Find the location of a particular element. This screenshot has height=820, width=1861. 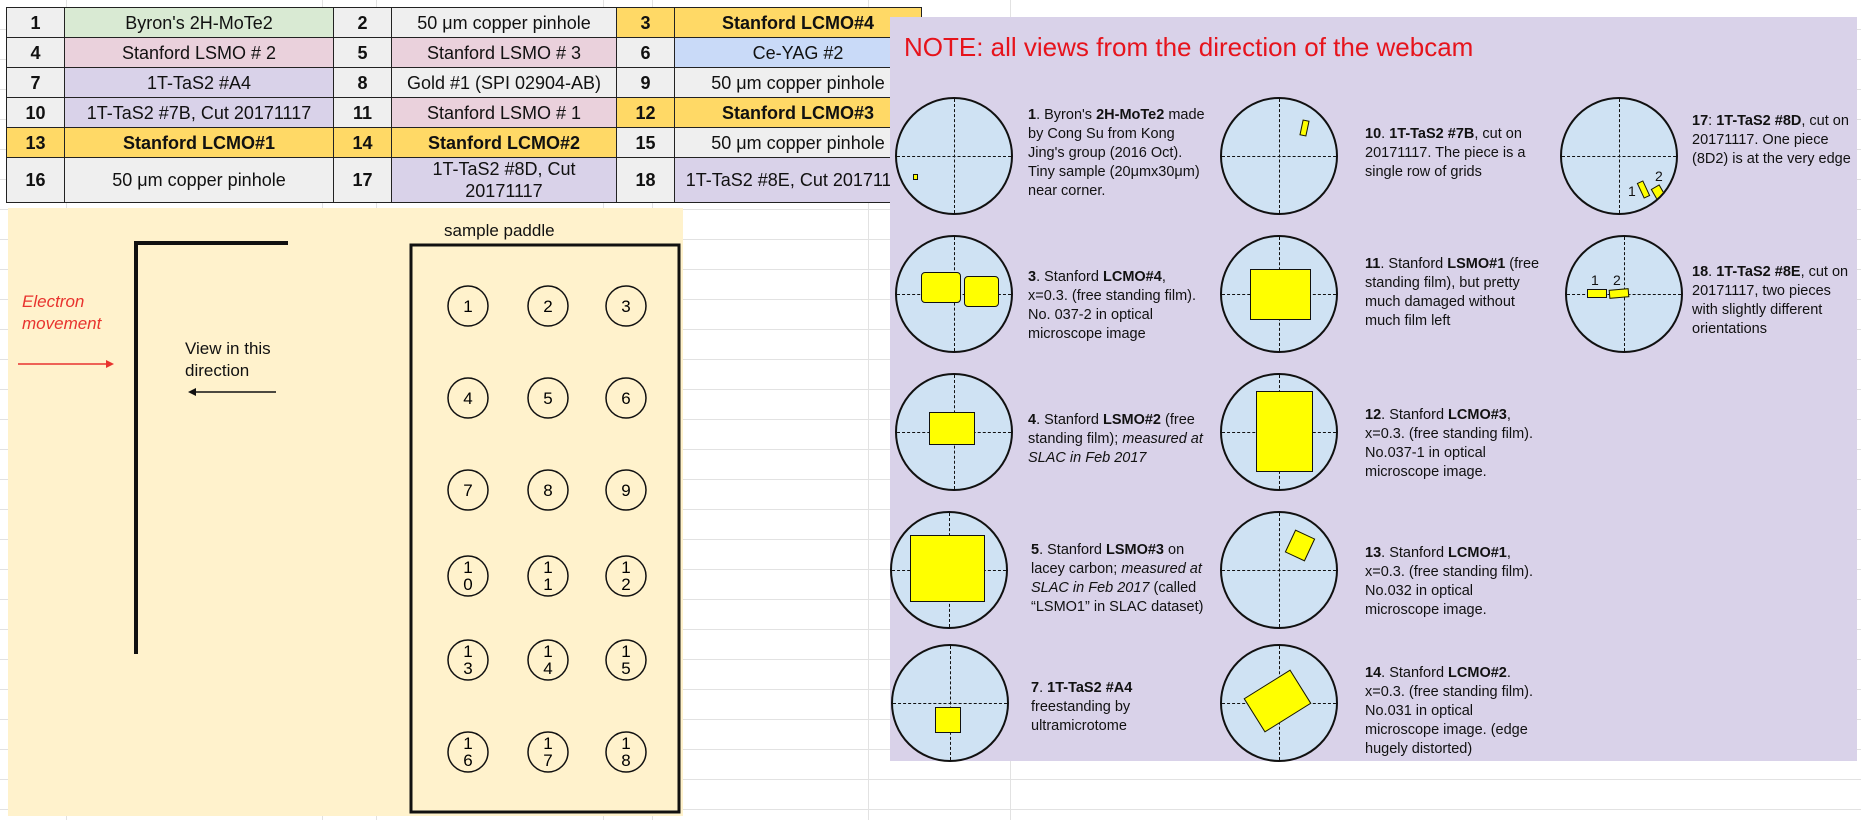

paddle-frame is located at coordinates (545, 528).